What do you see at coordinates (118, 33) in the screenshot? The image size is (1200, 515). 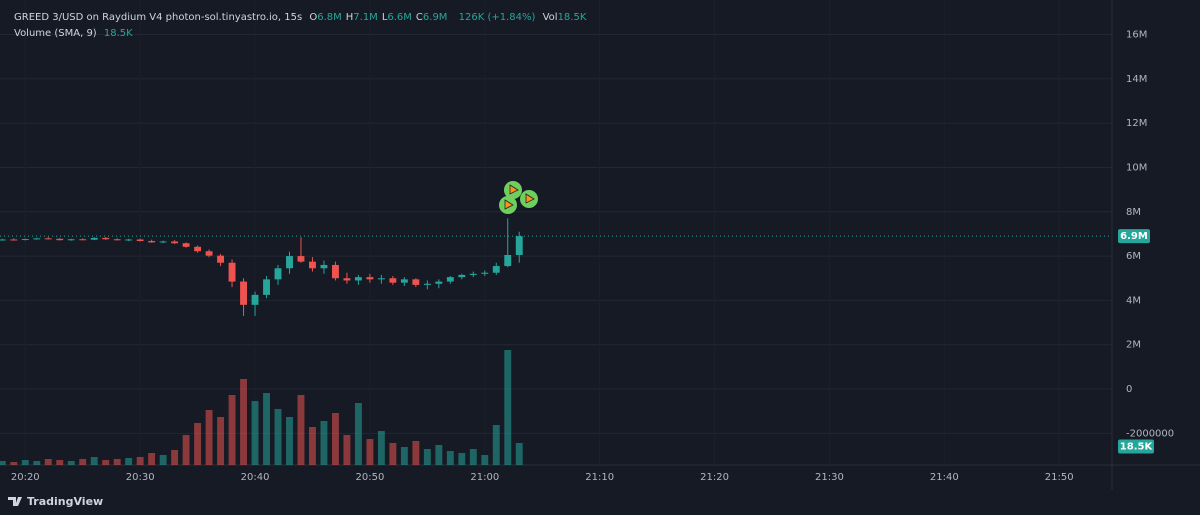 I see `indicator-value: 18.5K` at bounding box center [118, 33].